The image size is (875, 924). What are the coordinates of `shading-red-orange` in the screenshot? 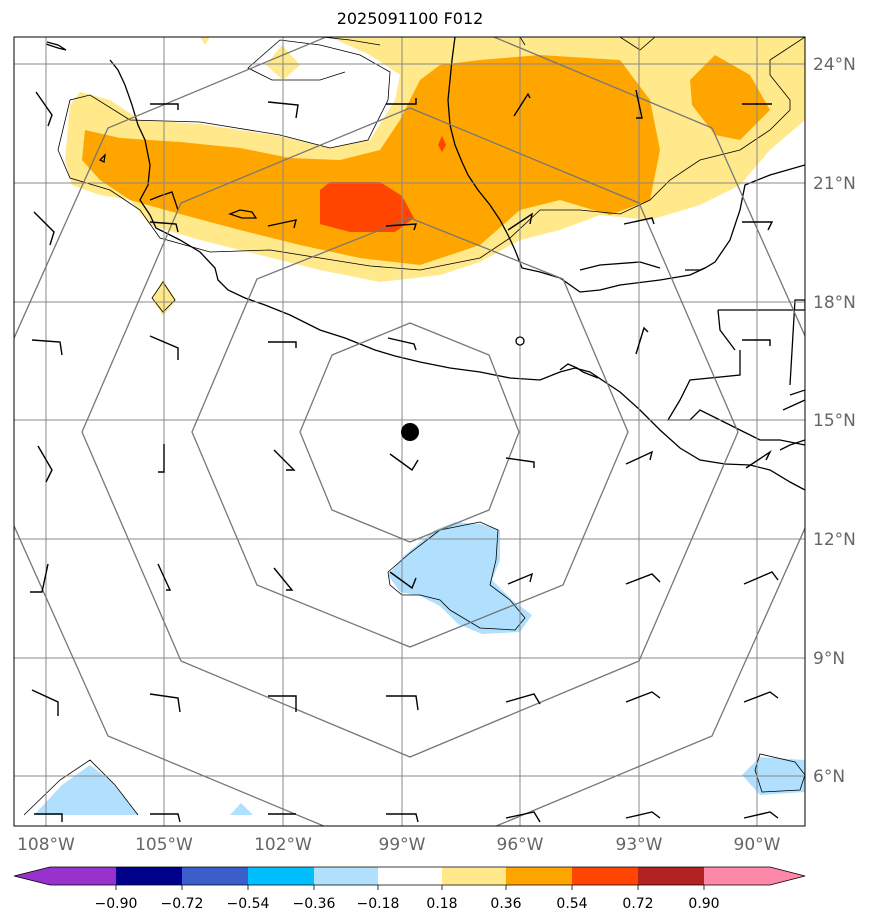 It's located at (367, 207).